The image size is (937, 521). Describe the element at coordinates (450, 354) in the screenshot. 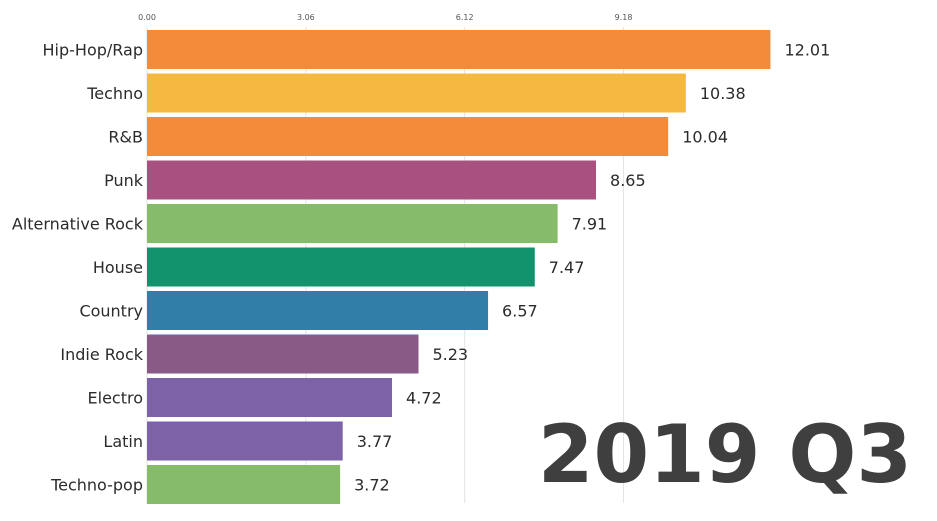

I see `value-label: 5.23` at that location.